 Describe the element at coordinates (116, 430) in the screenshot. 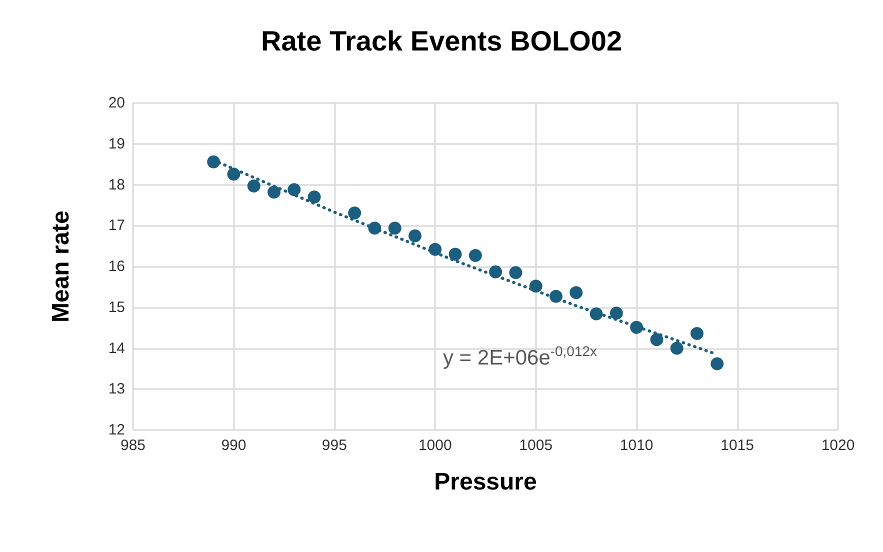

I see `y-tick-label: 12` at that location.